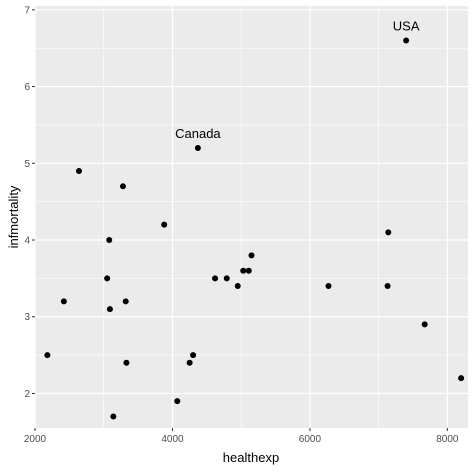 Image resolution: width=474 pixels, height=474 pixels. What do you see at coordinates (310, 439) in the screenshot?
I see `x-tick-label: 6000` at bounding box center [310, 439].